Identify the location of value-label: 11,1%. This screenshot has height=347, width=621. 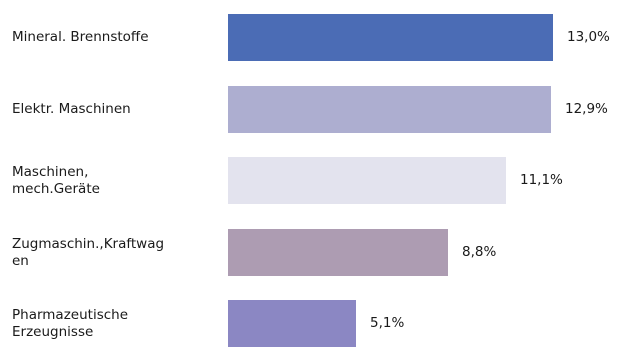
(541, 179).